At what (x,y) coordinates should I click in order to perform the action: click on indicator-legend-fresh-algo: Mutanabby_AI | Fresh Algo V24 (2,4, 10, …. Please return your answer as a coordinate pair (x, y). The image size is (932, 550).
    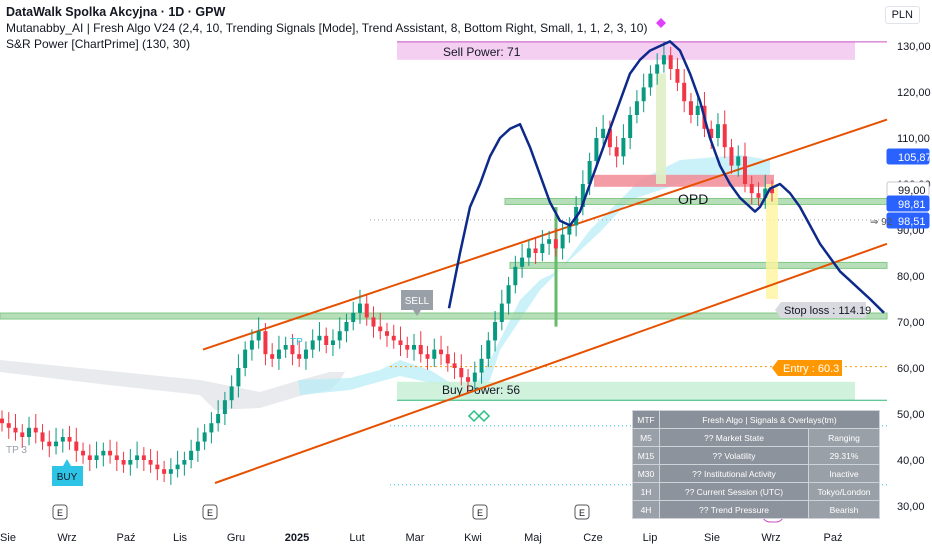
    Looking at the image, I should click on (327, 28).